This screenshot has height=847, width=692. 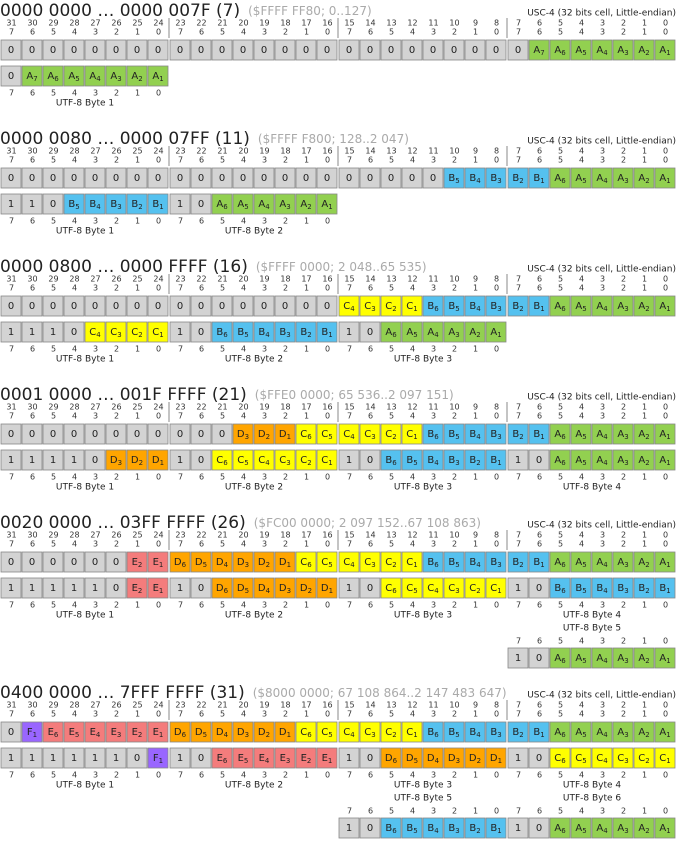 What do you see at coordinates (370, 279) in the screenshot?
I see `bit-number: 14` at bounding box center [370, 279].